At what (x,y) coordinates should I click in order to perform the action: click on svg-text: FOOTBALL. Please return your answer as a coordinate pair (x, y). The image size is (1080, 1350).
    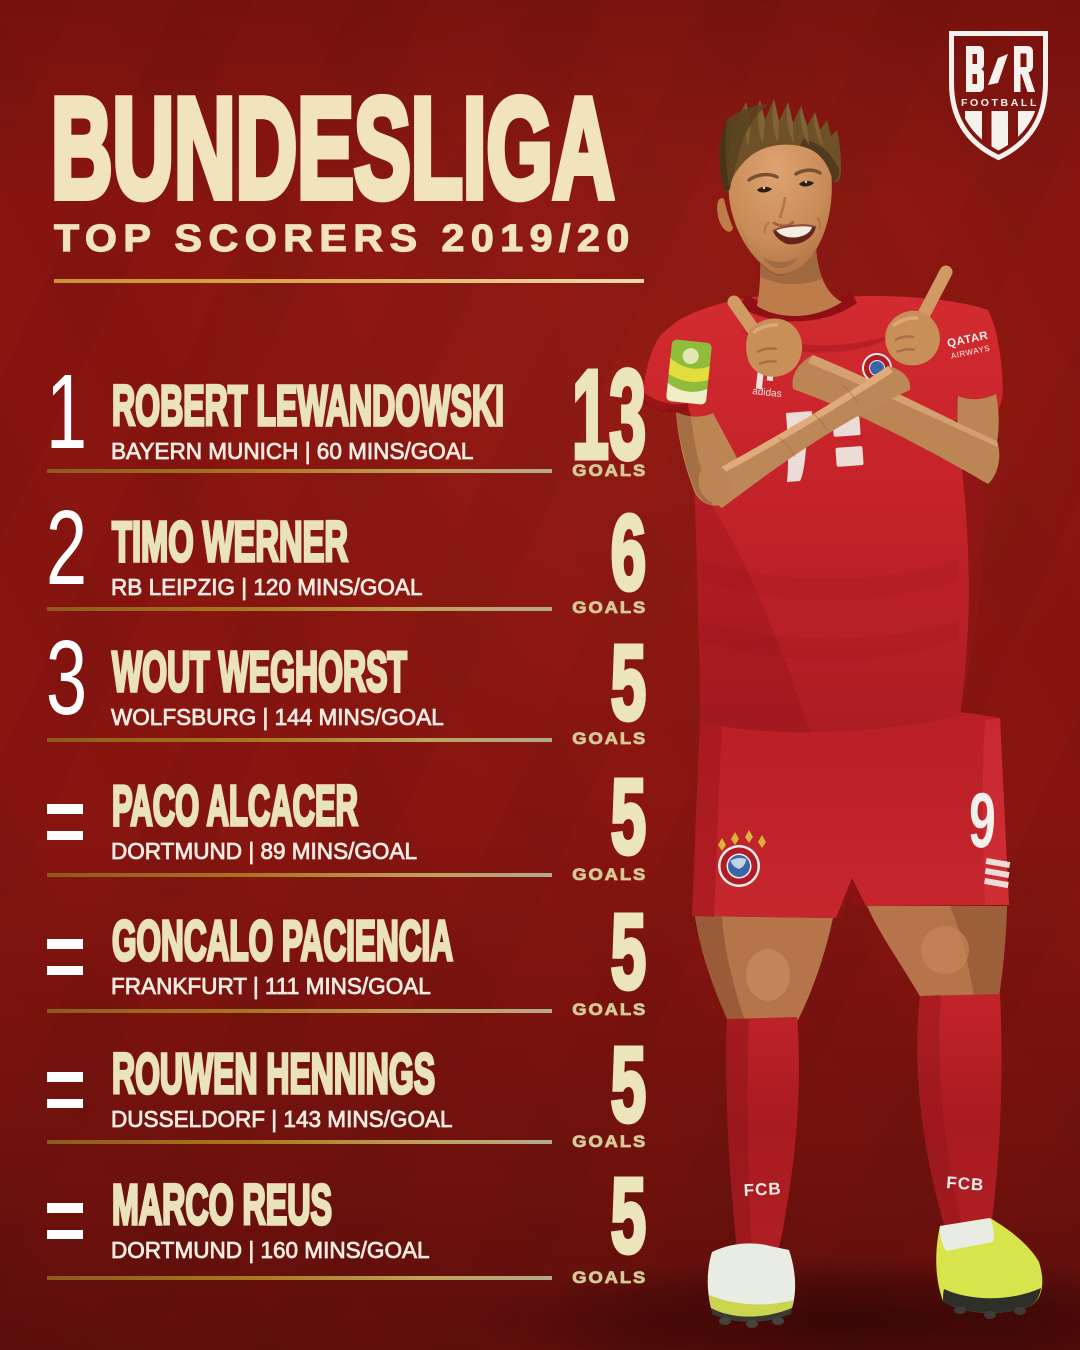
    Looking at the image, I should click on (1000, 103).